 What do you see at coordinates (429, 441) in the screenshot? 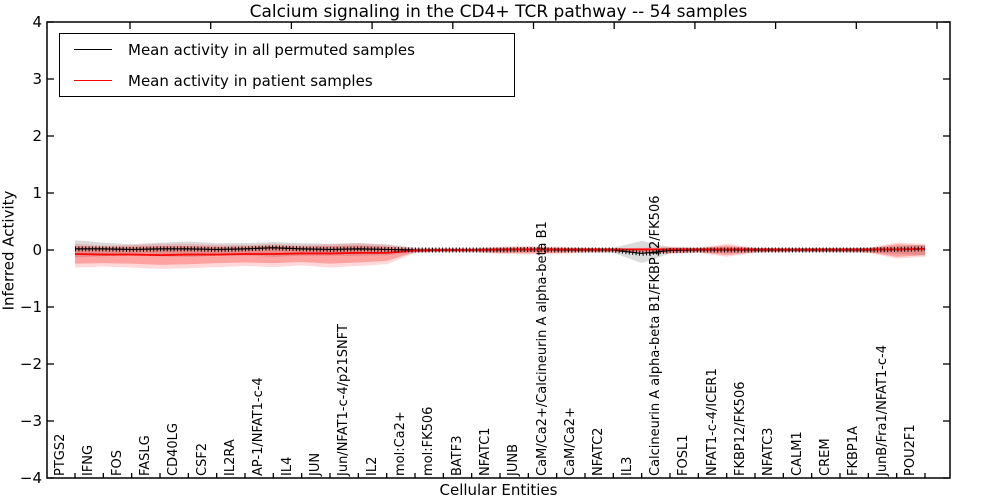
I see `x-tick-label: mol:FK506` at bounding box center [429, 441].